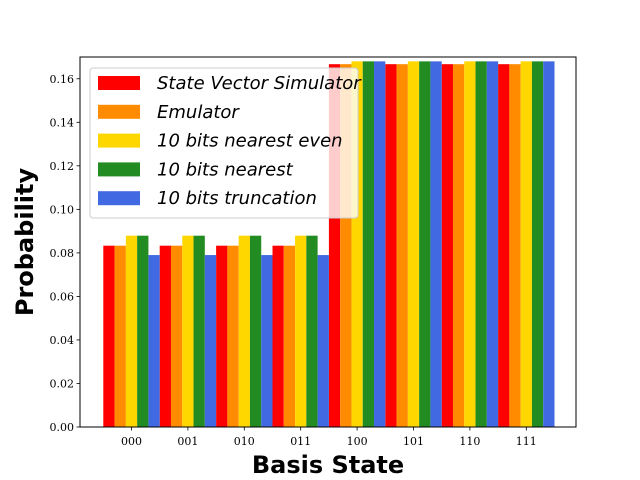  I want to click on y-tick-label: 0.12, so click(62, 166).